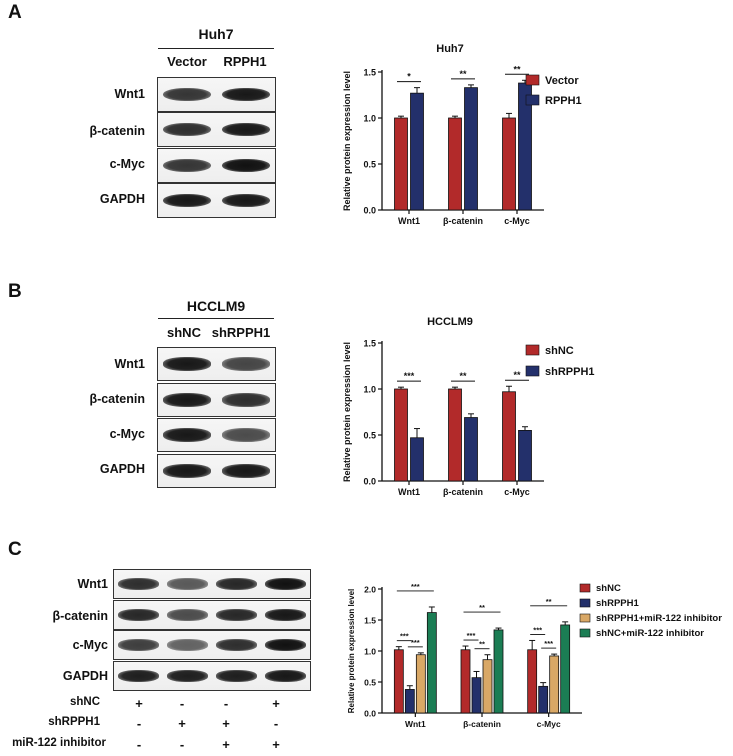 This screenshot has height=756, width=733. I want to click on significance-label: *, so click(409, 77).